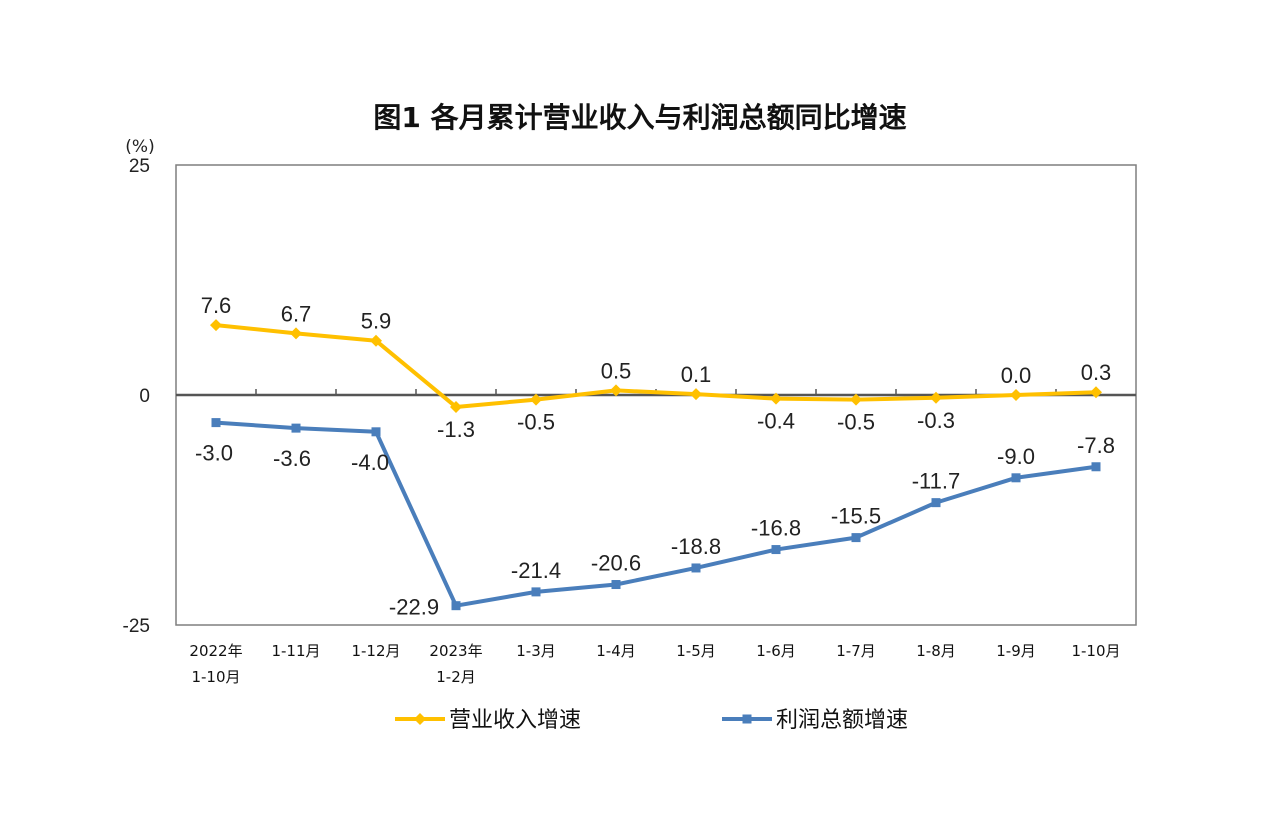 This screenshot has height=820, width=1283. I want to click on series-line, so click(656, 366).